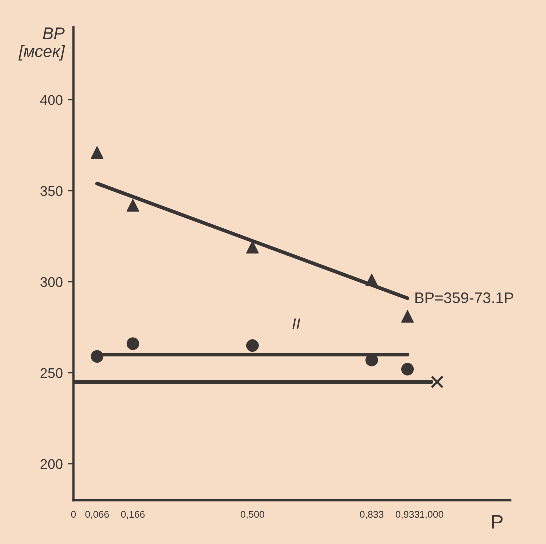 Image resolution: width=546 pixels, height=544 pixels. What do you see at coordinates (42, 44) in the screenshot?
I see `y-axis-title: ВР [мсек]` at bounding box center [42, 44].